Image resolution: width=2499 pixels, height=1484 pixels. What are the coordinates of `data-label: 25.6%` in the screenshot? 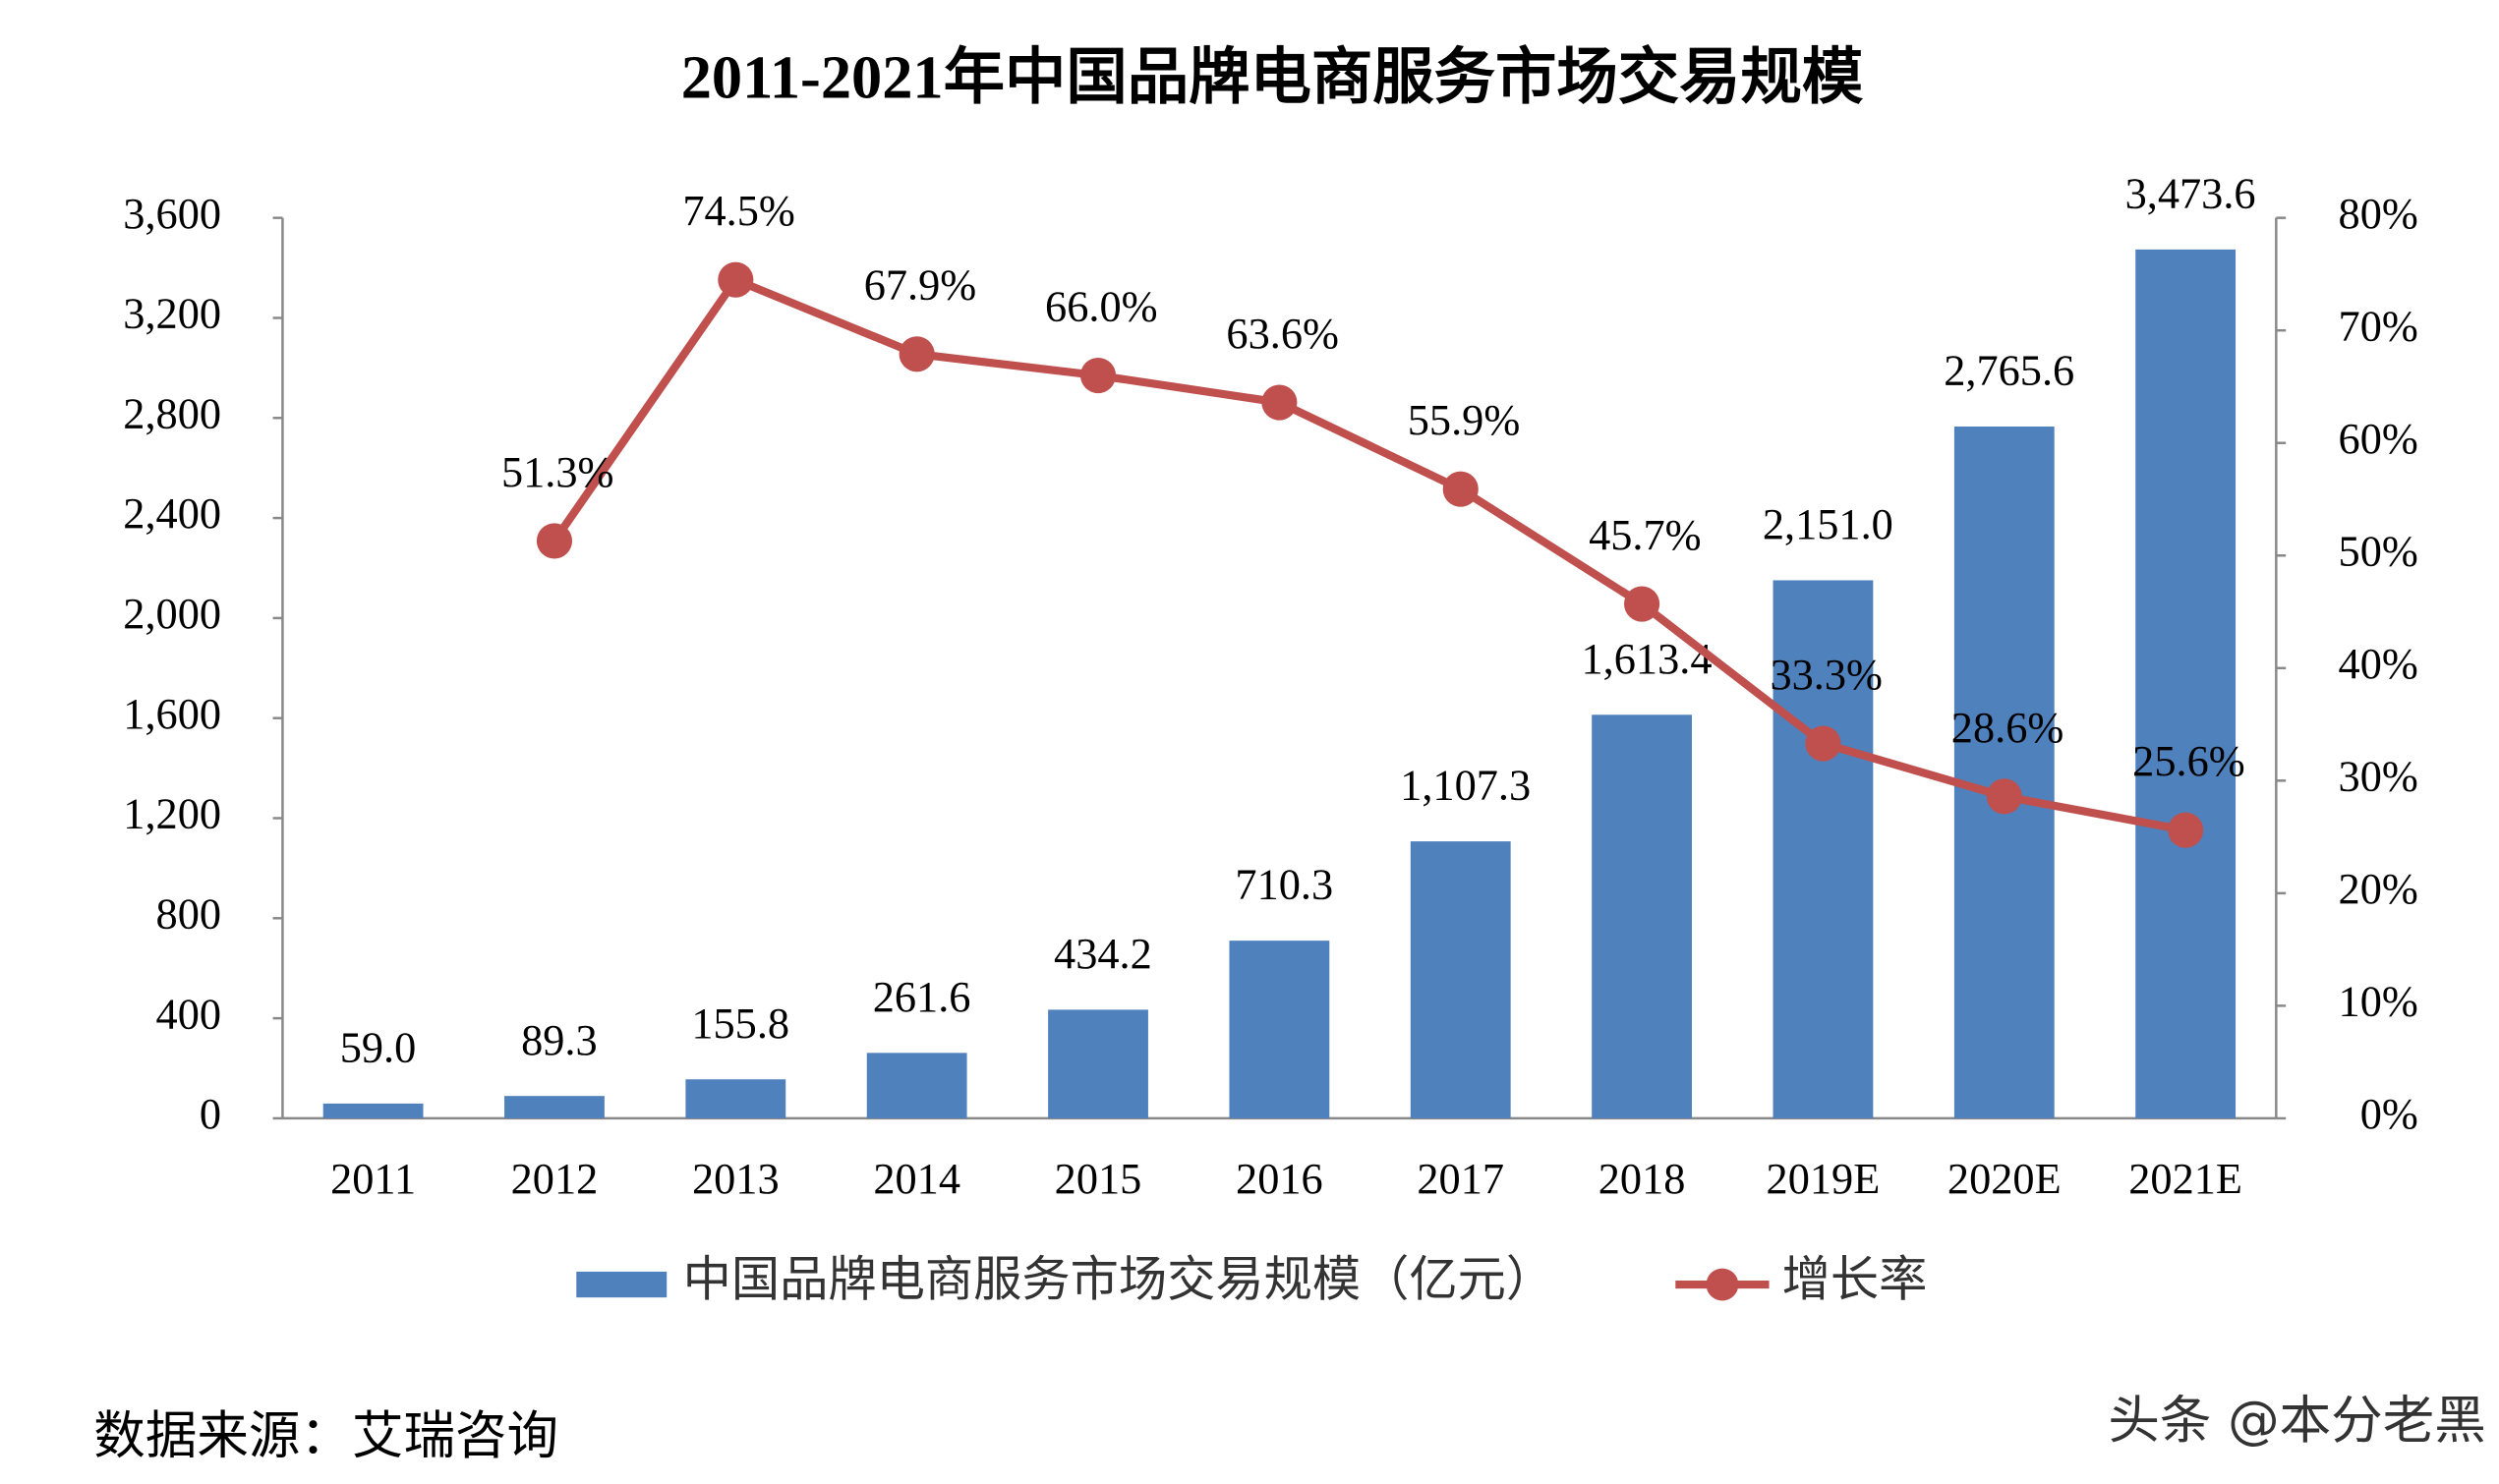 It's located at (2188, 760).